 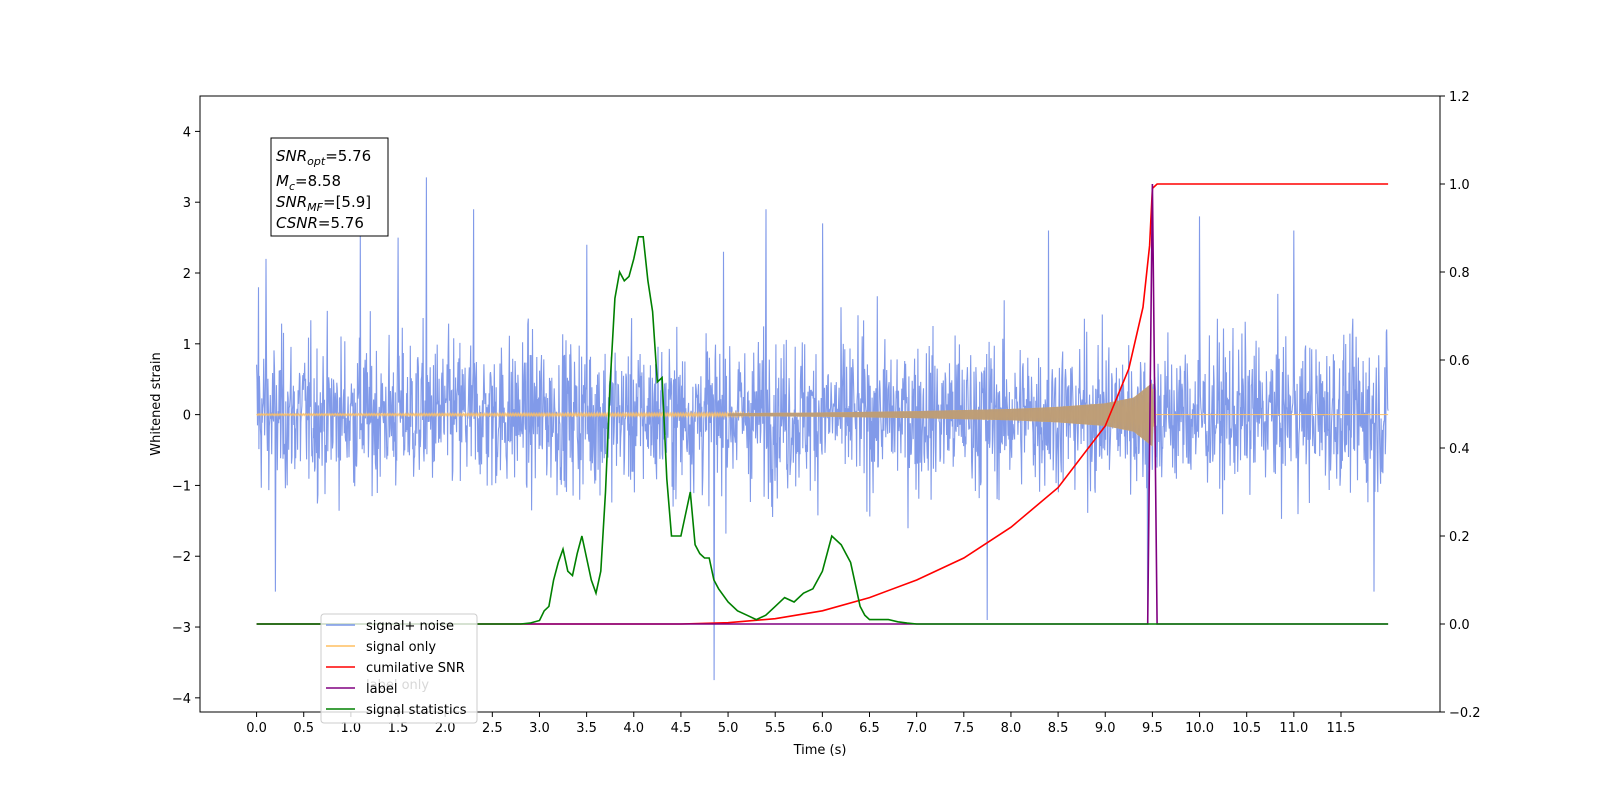 What do you see at coordinates (256, 728) in the screenshot?
I see `x-tick-label: 0.0` at bounding box center [256, 728].